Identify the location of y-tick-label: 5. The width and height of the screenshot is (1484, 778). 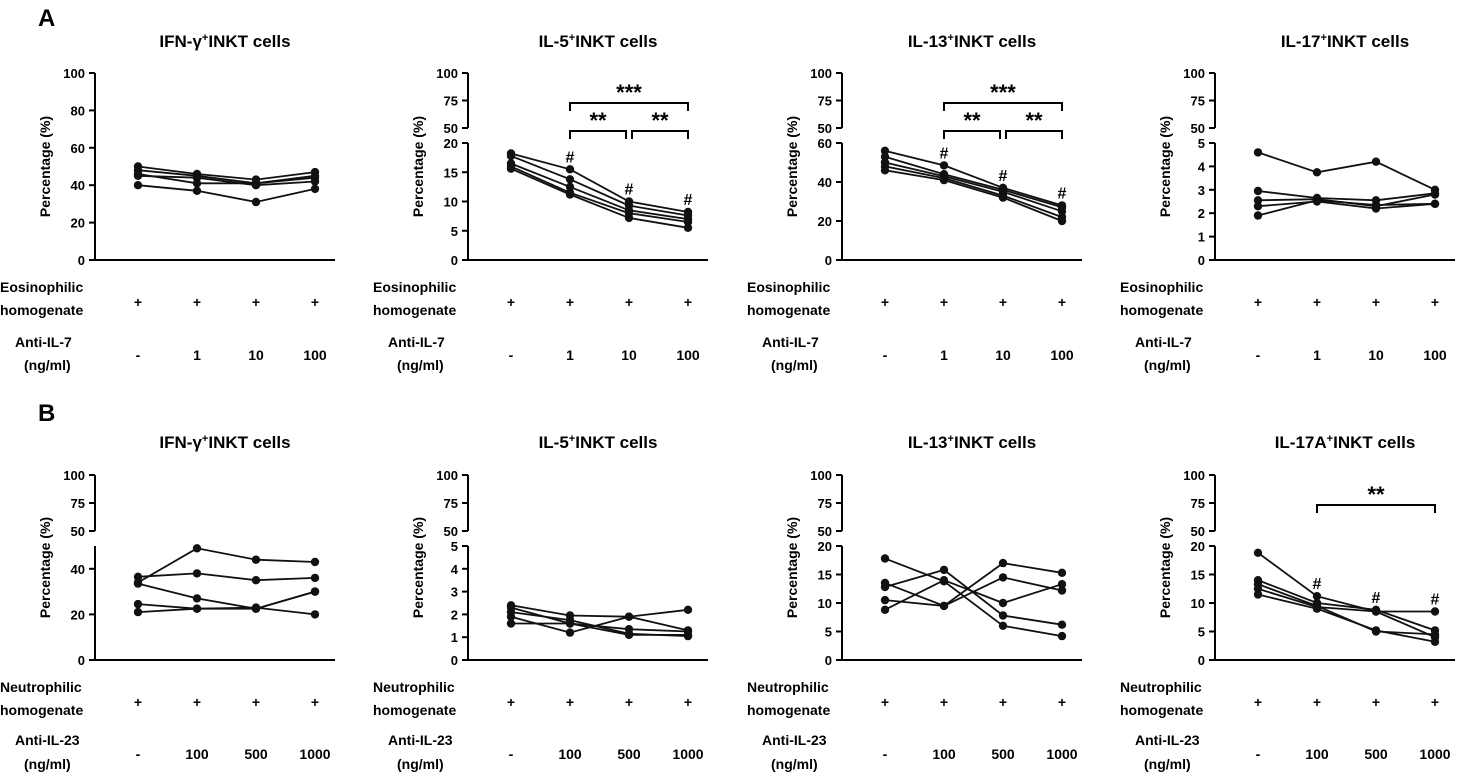
(454, 546).